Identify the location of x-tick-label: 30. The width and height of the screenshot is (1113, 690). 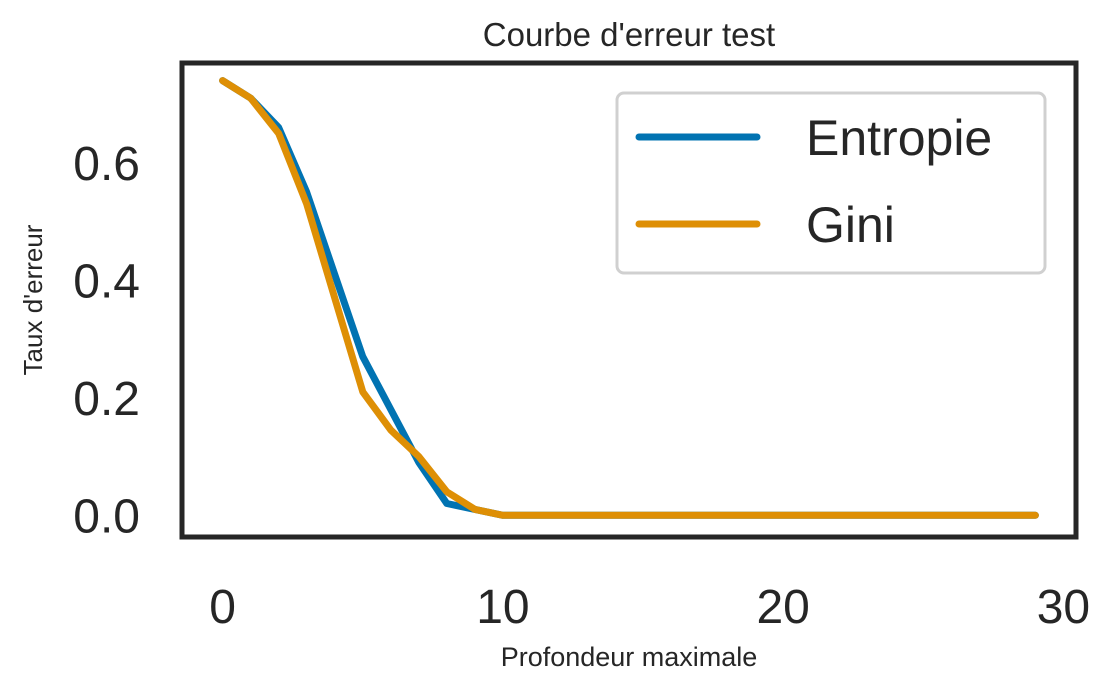
(1063, 607).